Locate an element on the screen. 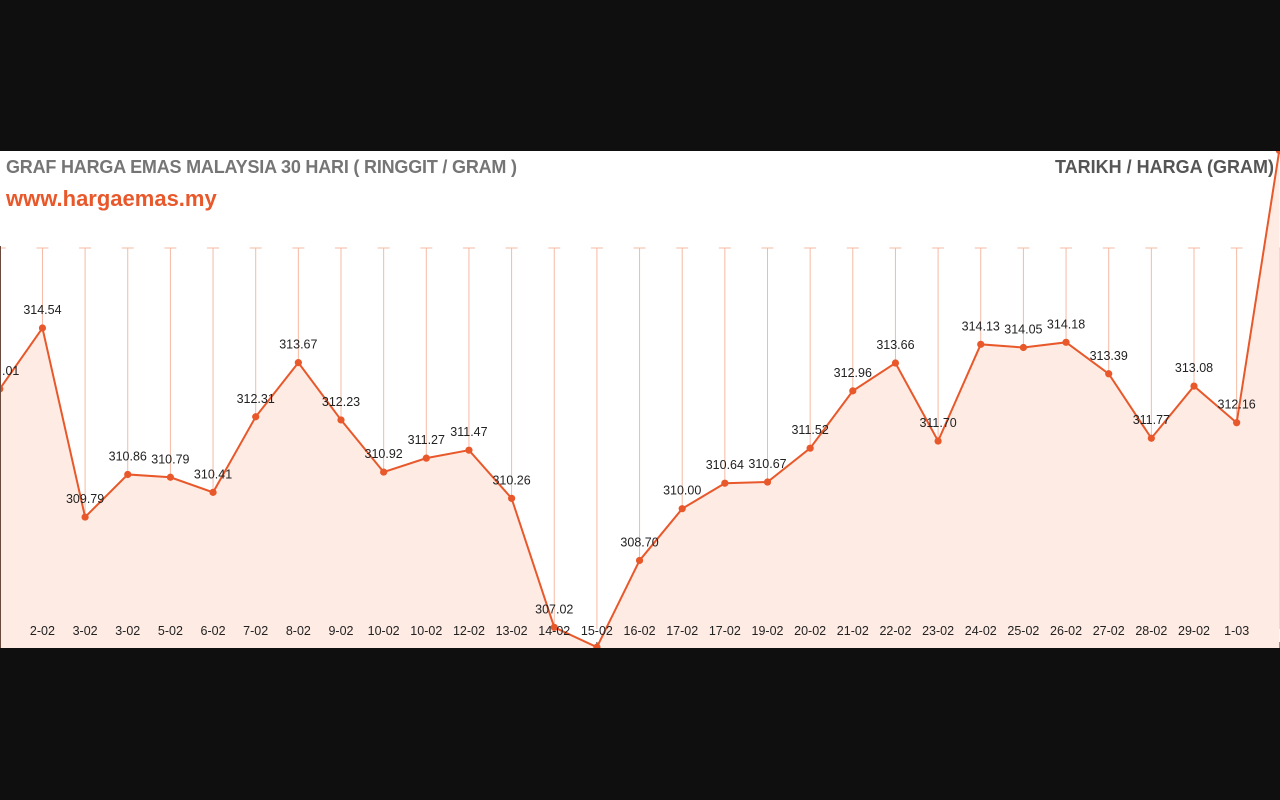 The image size is (1280, 800). svg-text: 308.70 is located at coordinates (639, 542).